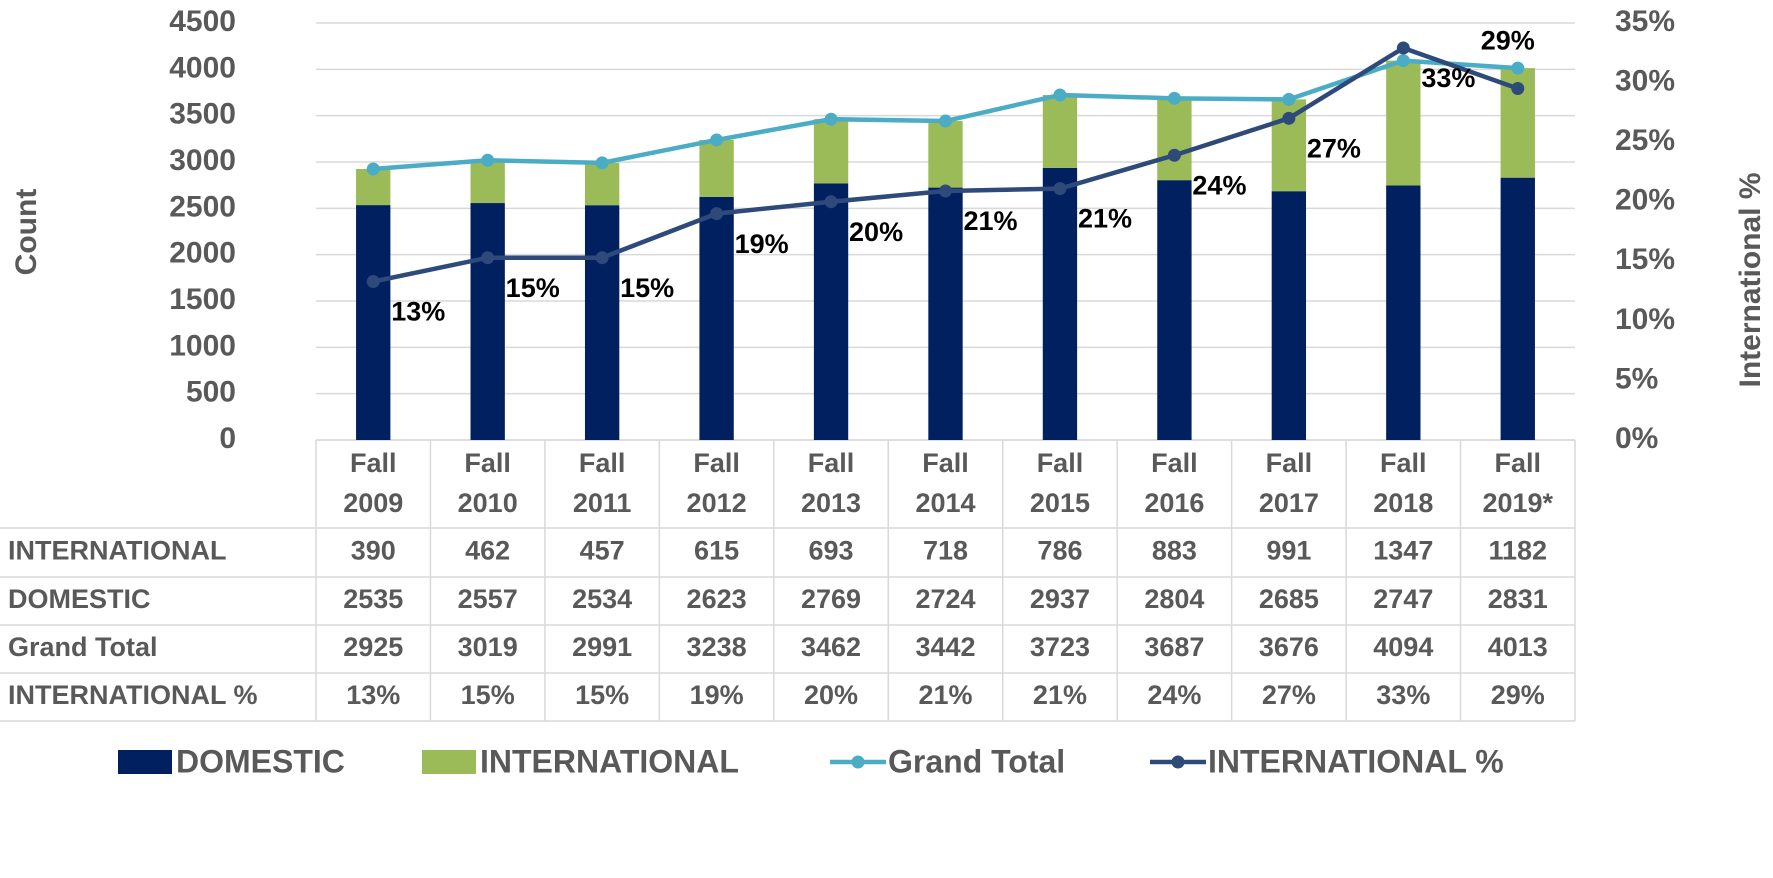 The image size is (1773, 878). I want to click on table-cell: 1182, so click(1517, 551).